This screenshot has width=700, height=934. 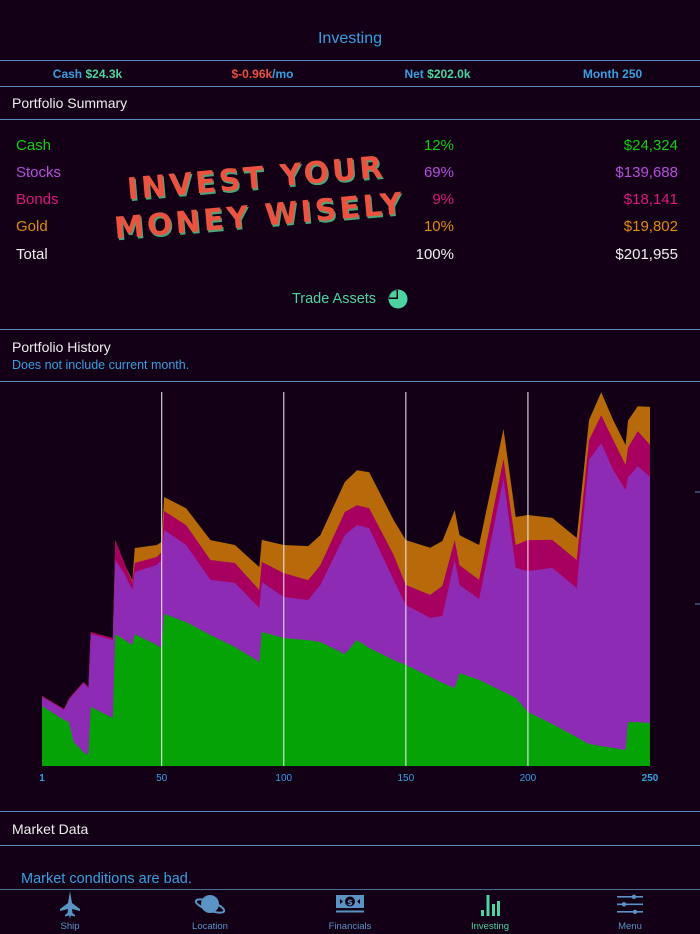 I want to click on row-percent: 9%, so click(x=443, y=199).